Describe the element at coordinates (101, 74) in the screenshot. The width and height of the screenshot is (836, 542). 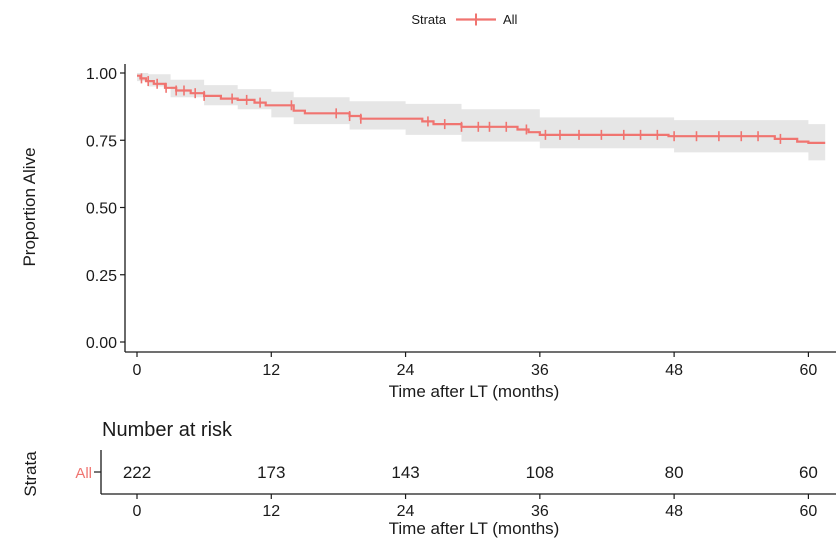
I see `y-tick-label: 1.00` at that location.